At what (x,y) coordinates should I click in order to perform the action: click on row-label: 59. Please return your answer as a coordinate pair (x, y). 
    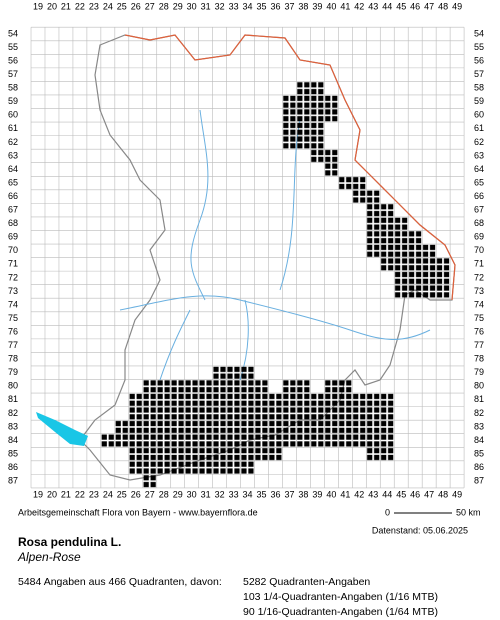
    Looking at the image, I should click on (13, 101).